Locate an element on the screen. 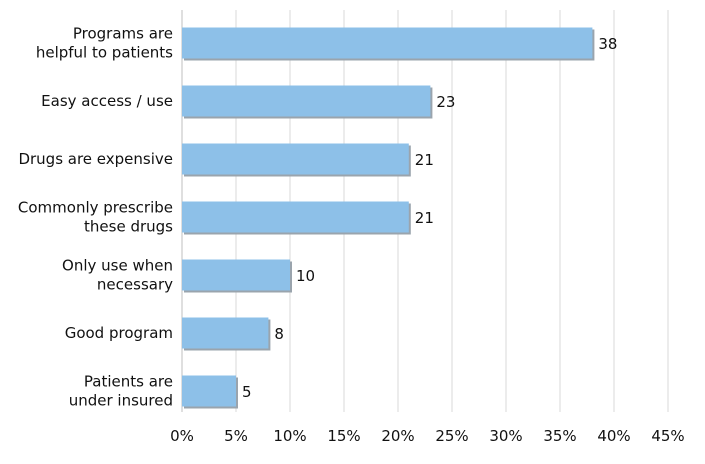  category-label: necessary is located at coordinates (135, 285).